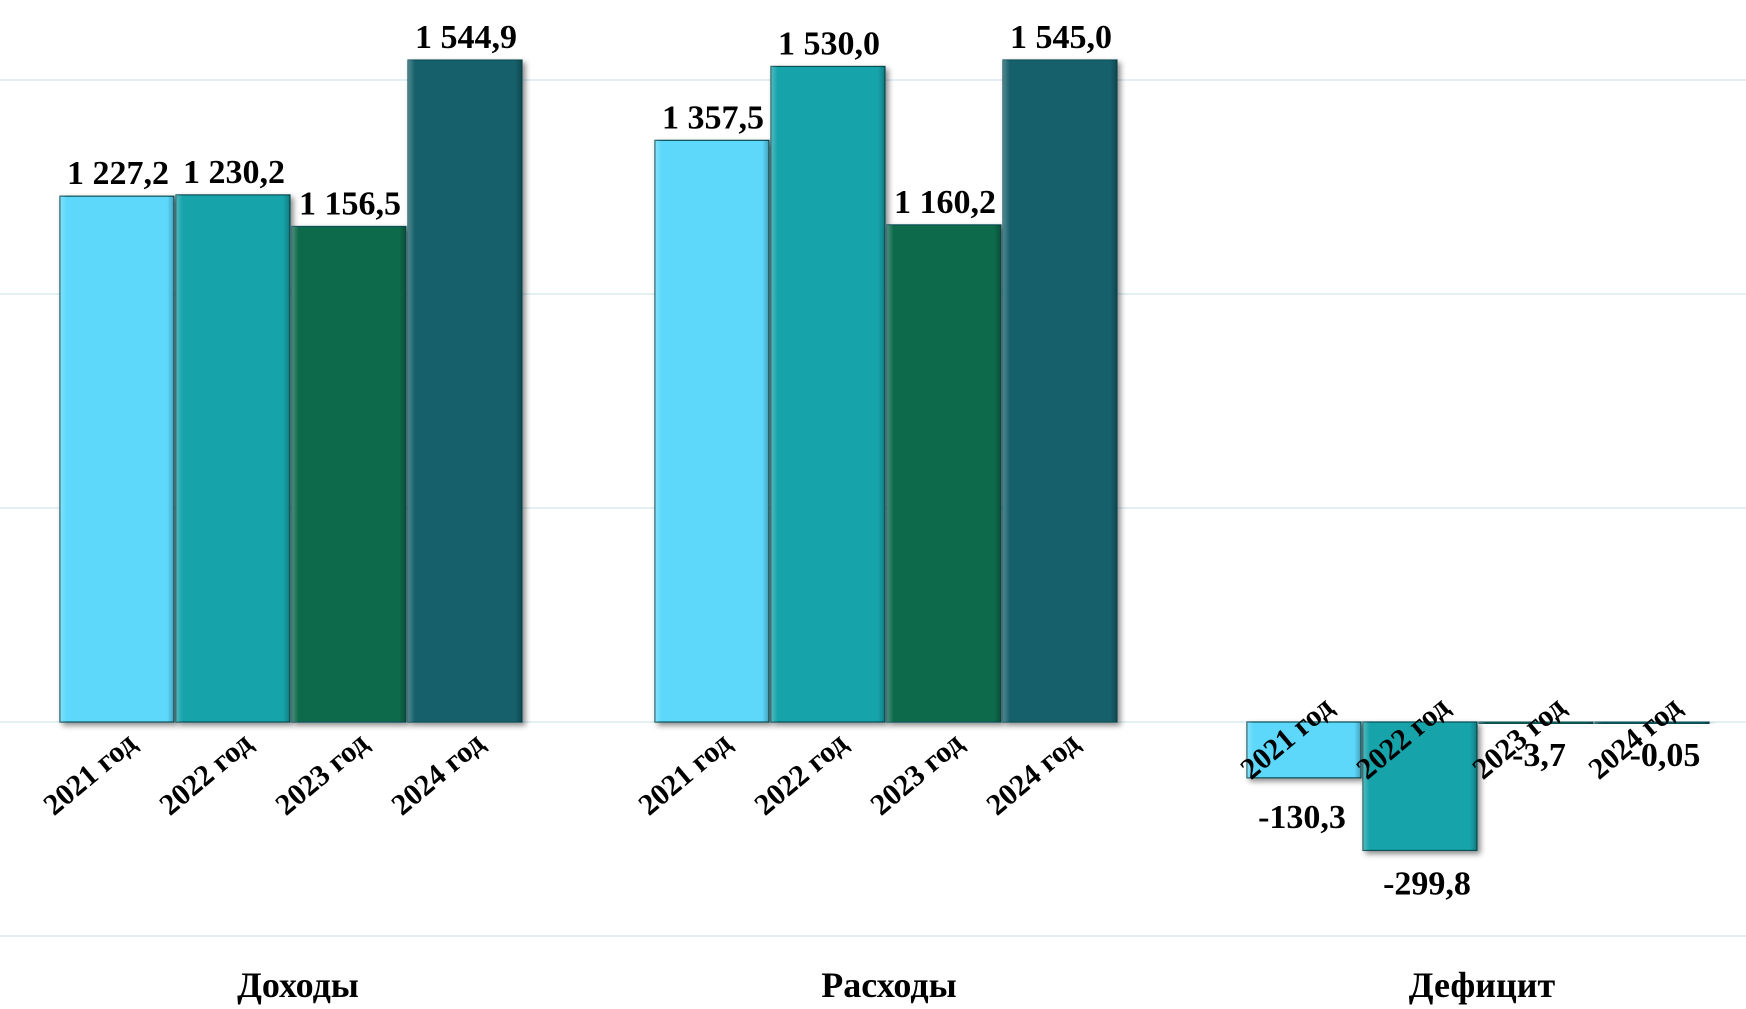 Image resolution: width=1746 pixels, height=1009 pixels. I want to click on value-label: 1 160,2, so click(945, 202).